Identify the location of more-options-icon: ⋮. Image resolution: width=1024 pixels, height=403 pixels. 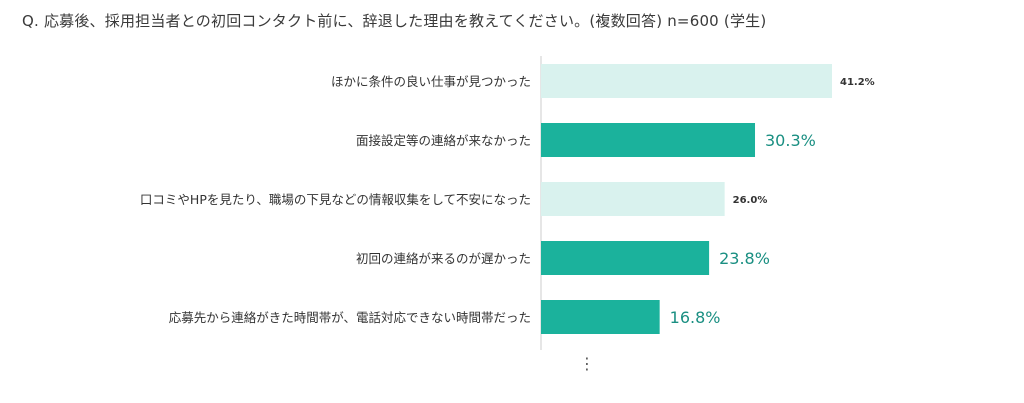
(587, 363).